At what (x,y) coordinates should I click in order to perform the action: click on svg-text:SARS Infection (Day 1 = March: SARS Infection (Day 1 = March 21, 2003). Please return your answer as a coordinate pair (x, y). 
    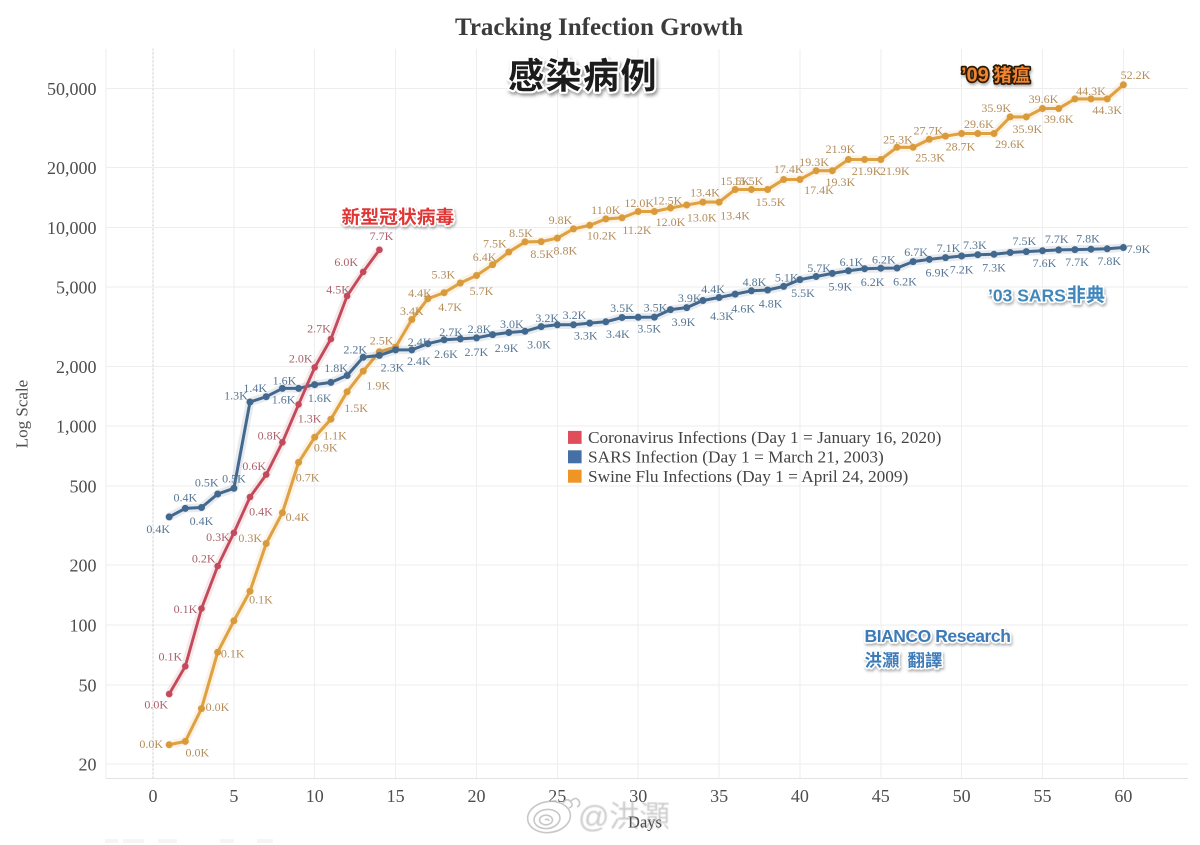
    Looking at the image, I should click on (736, 456).